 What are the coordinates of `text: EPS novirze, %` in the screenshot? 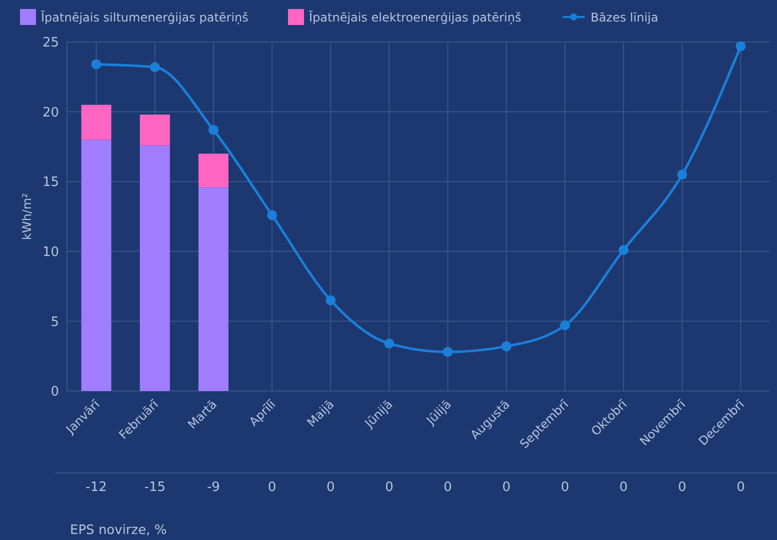 It's located at (118, 530).